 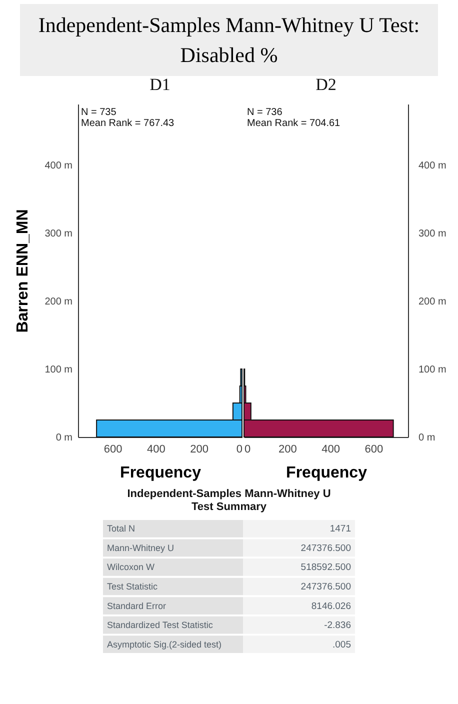 I want to click on category-label: Test Statistic, so click(x=132, y=587).